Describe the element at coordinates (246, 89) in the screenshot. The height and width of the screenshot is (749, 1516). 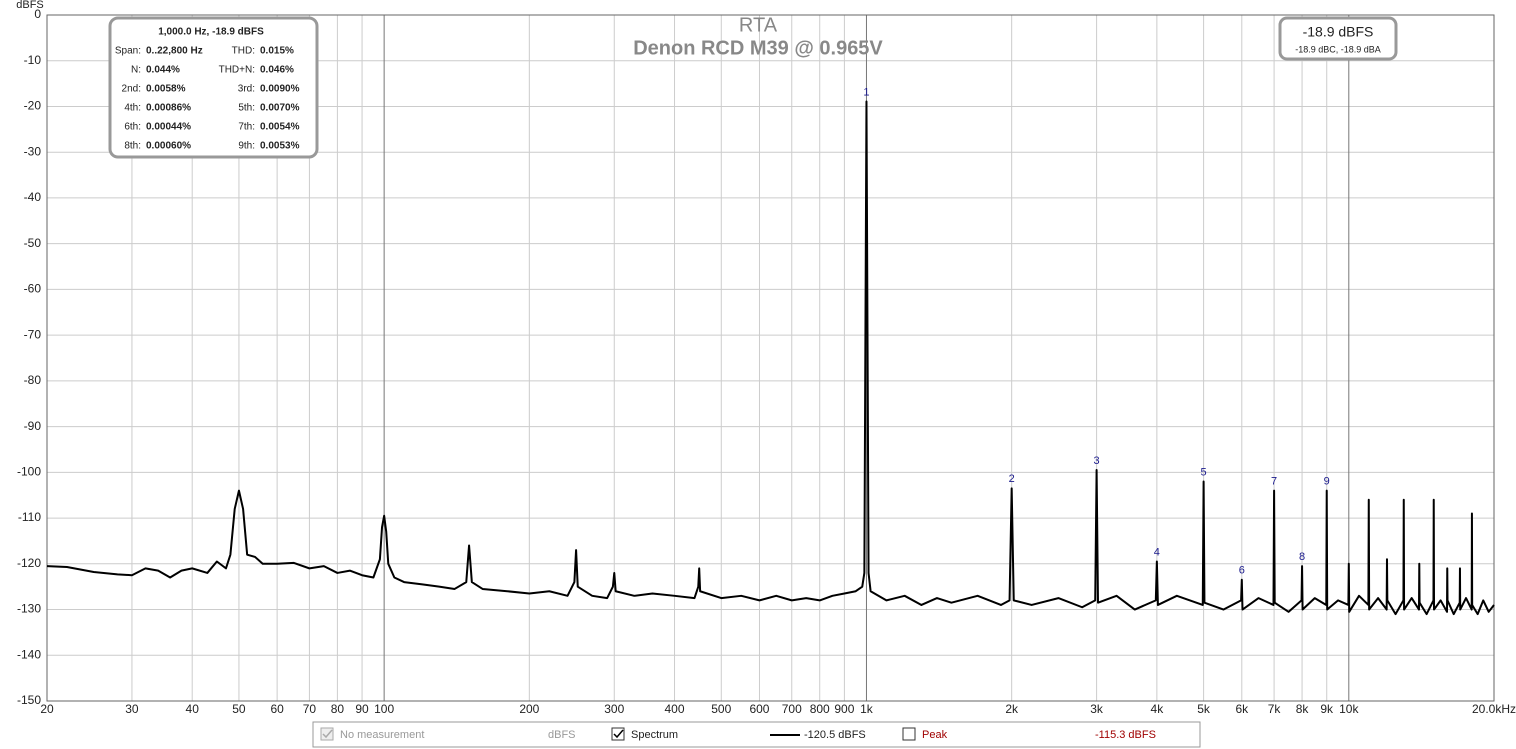
I see `info-label: 3rd:` at that location.